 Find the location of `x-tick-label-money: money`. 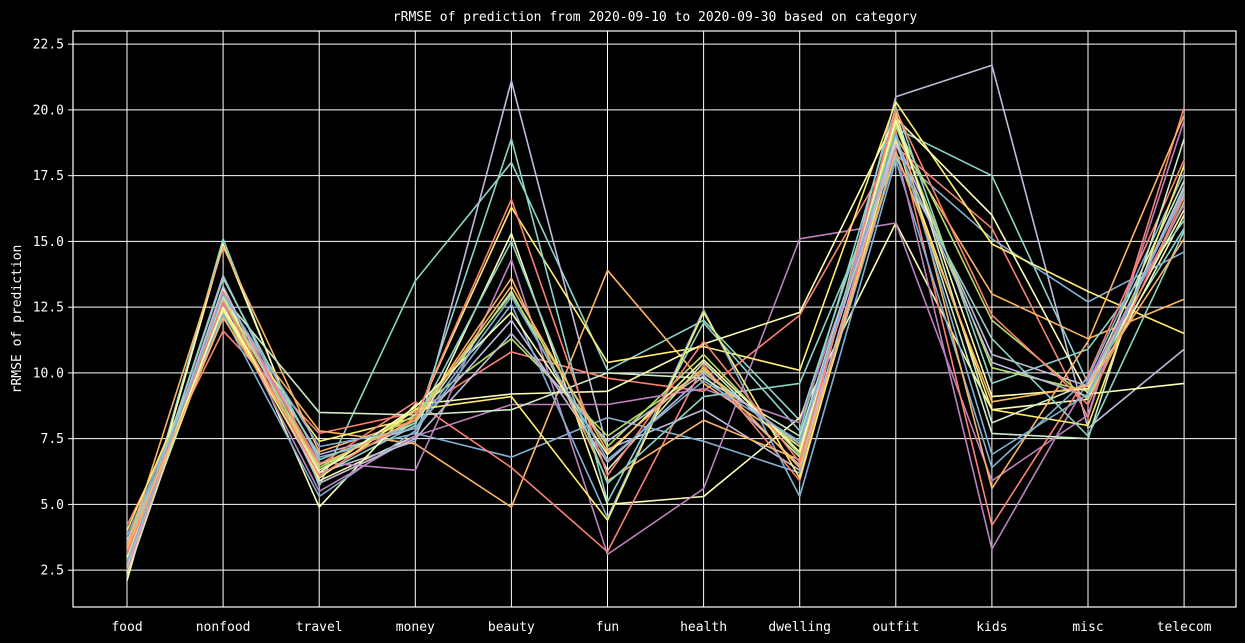

x-tick-label-money: money is located at coordinates (415, 627).